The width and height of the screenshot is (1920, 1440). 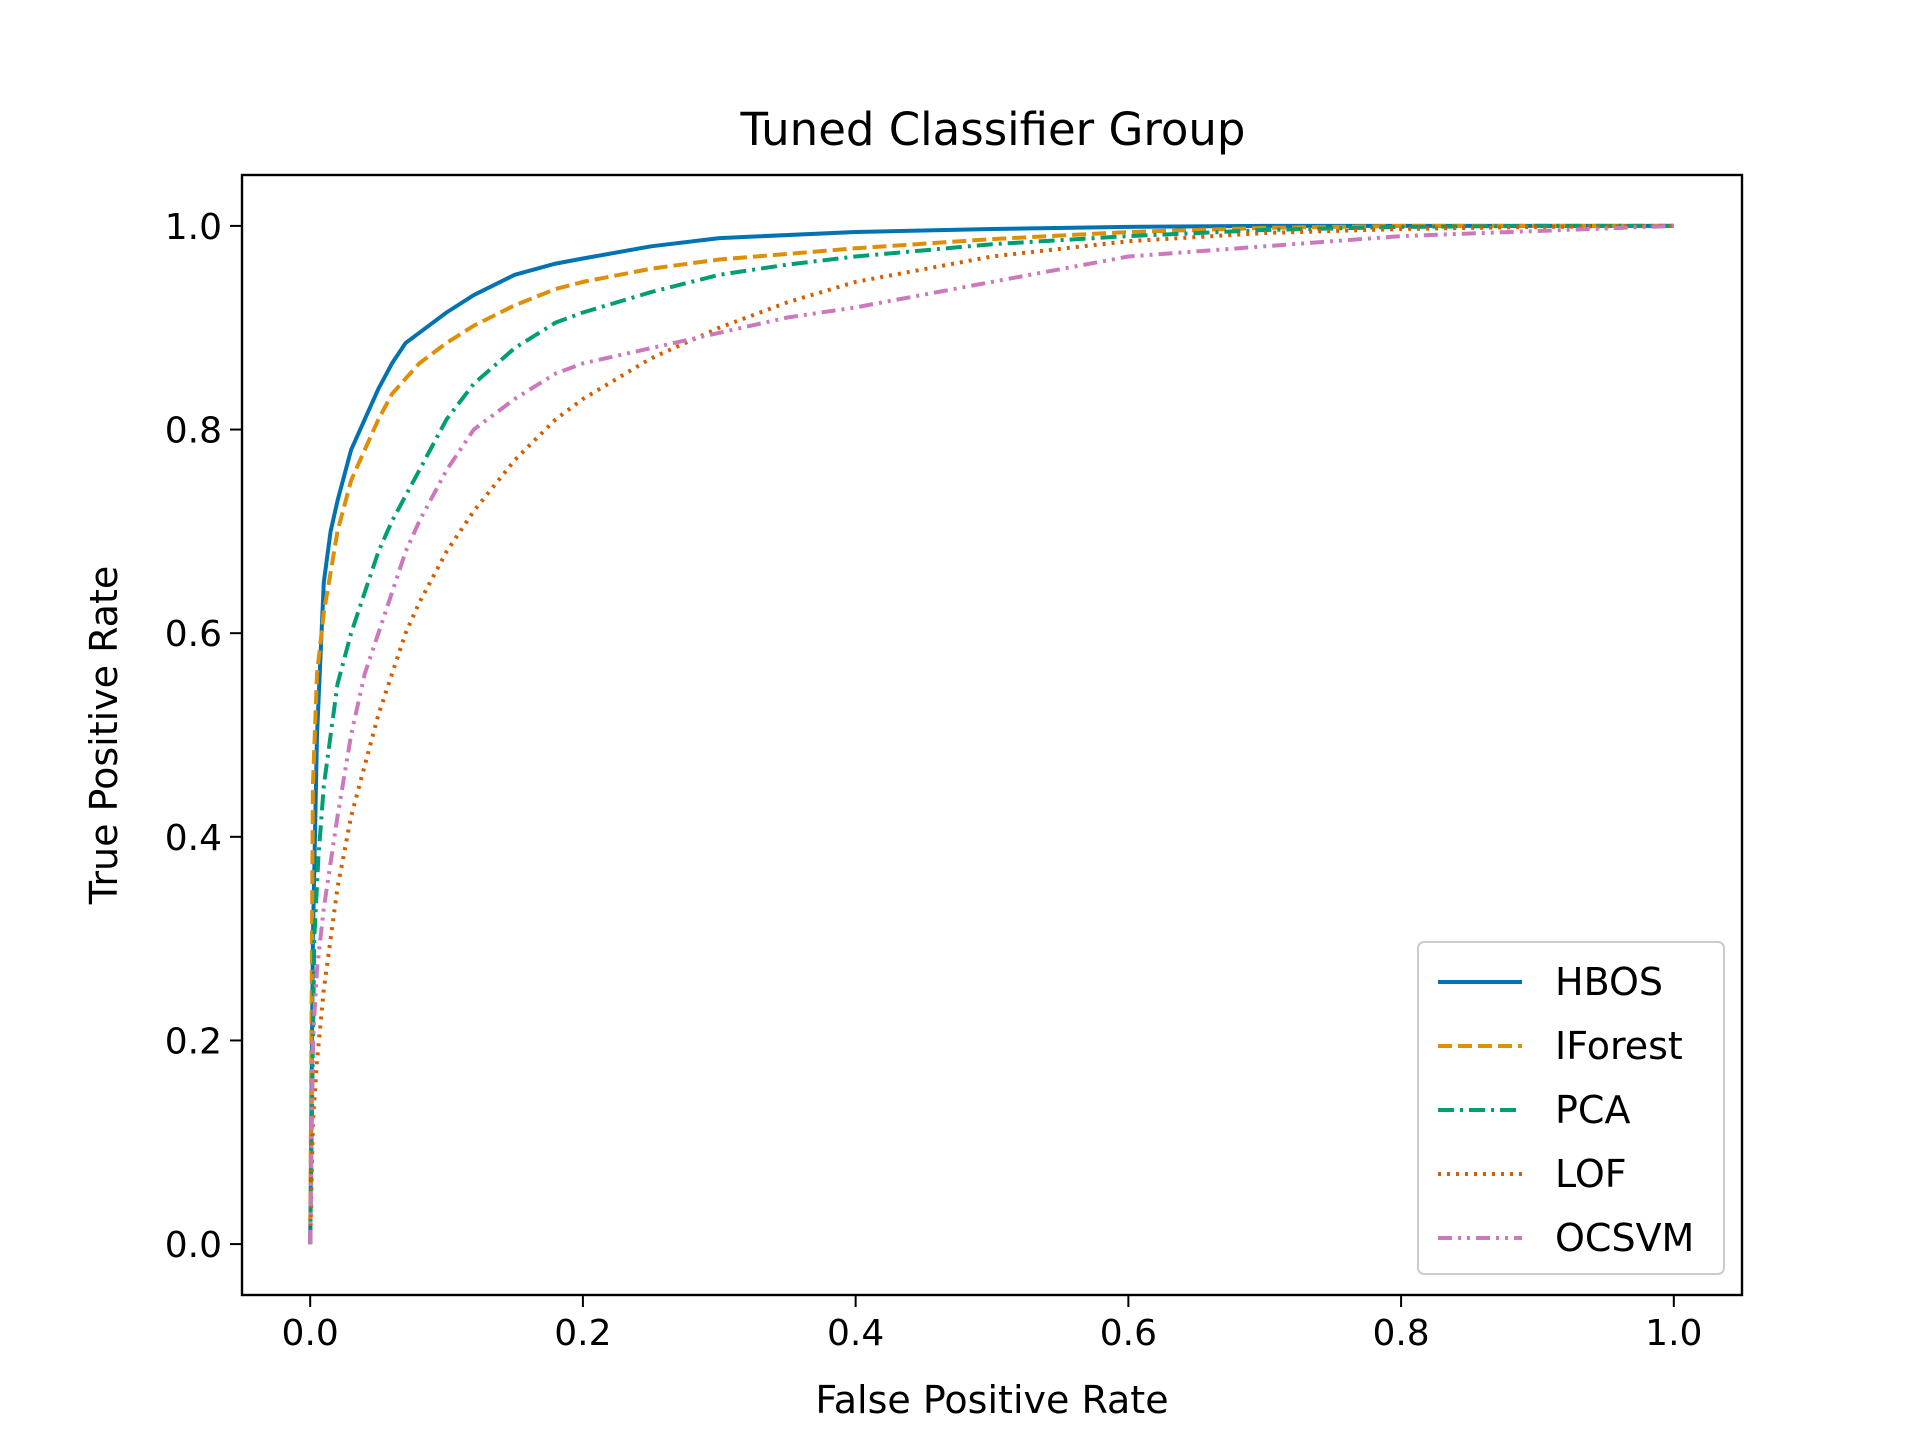 What do you see at coordinates (310, 1333) in the screenshot?
I see `x-tick-label: 0.0` at bounding box center [310, 1333].